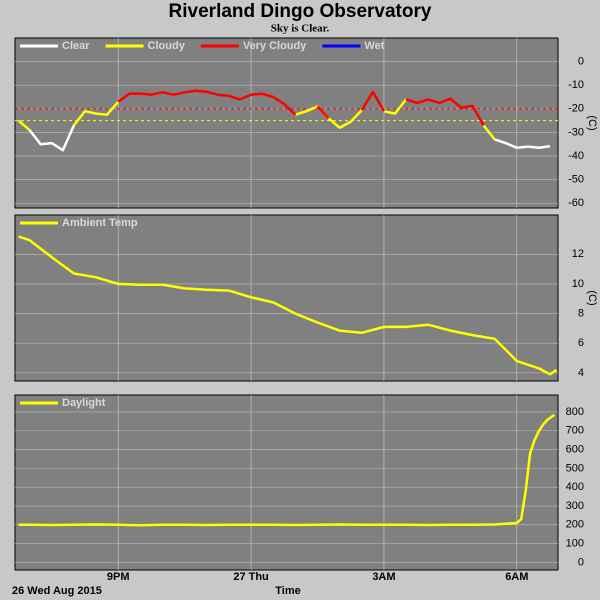  I want to click on y-tick-label: 700, so click(575, 431).